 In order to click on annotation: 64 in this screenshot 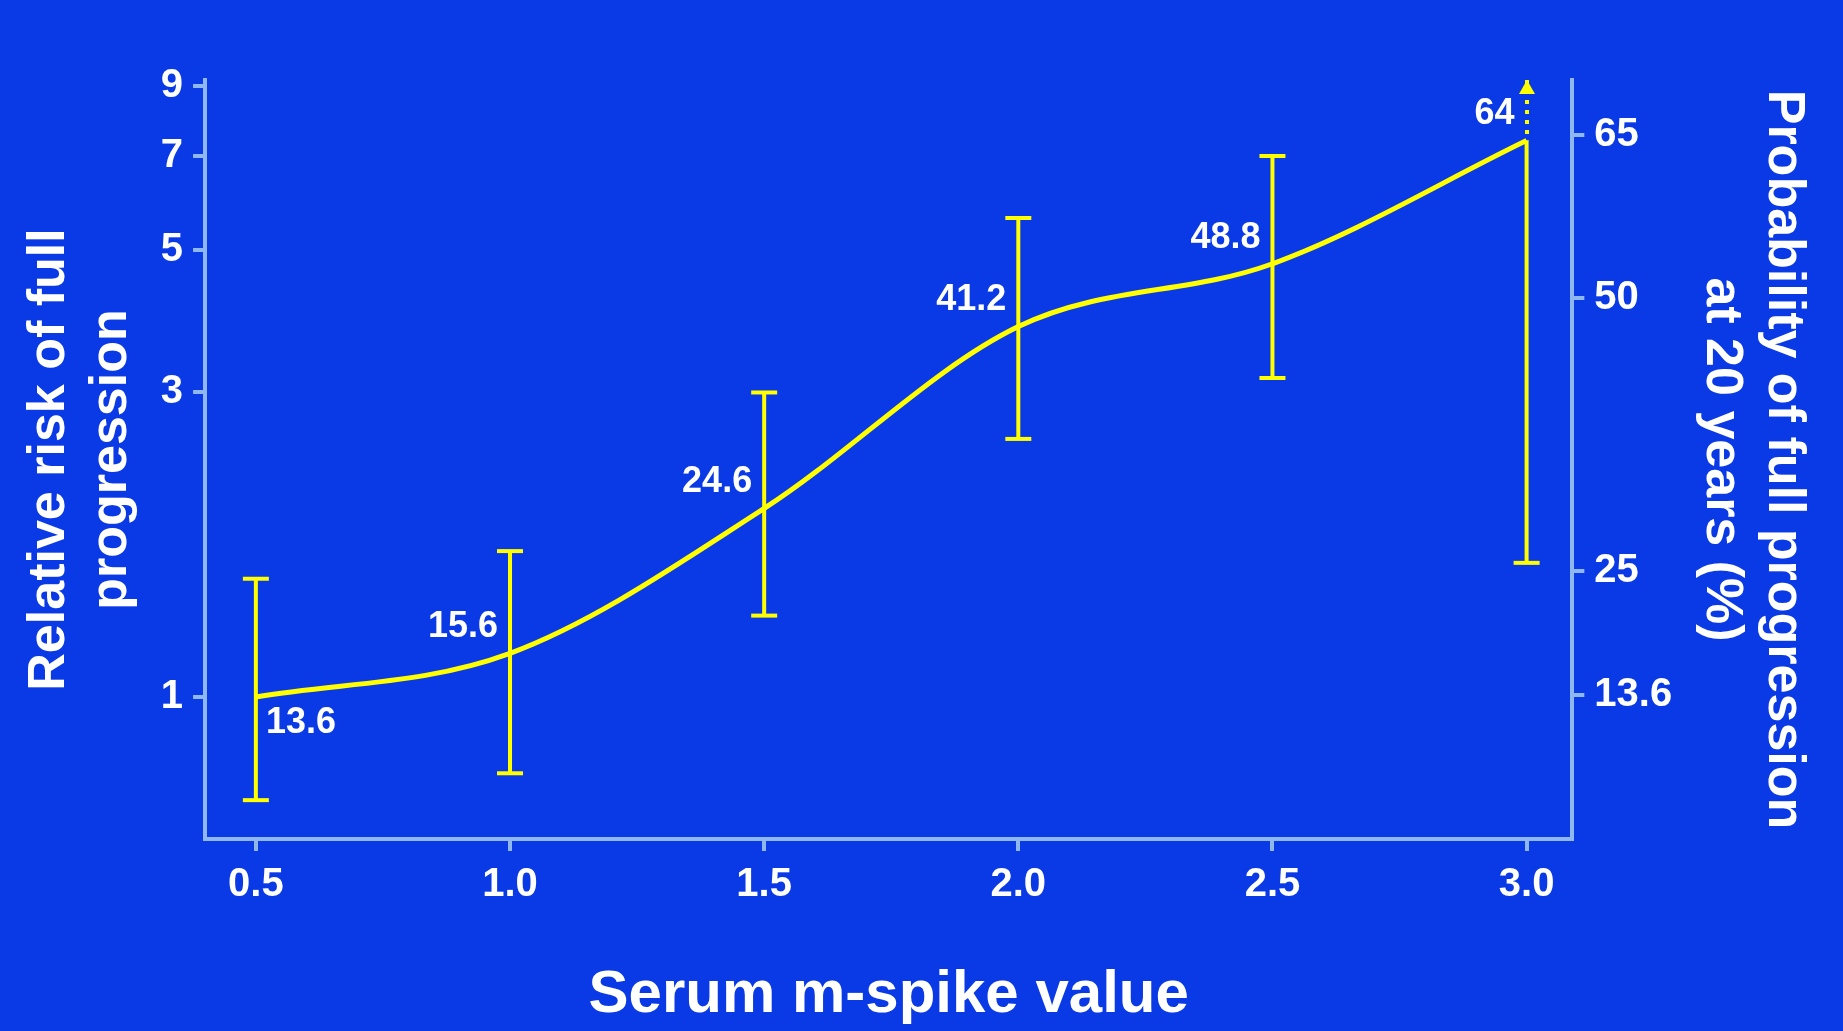, I will do `click(1494, 112)`.